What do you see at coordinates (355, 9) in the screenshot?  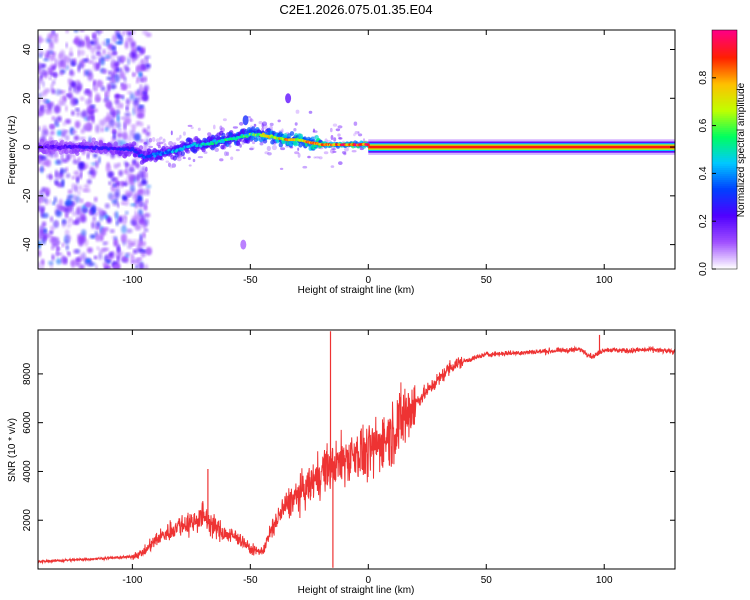 I see `figure-title: C2E1.2026.075.01.35.E04` at bounding box center [355, 9].